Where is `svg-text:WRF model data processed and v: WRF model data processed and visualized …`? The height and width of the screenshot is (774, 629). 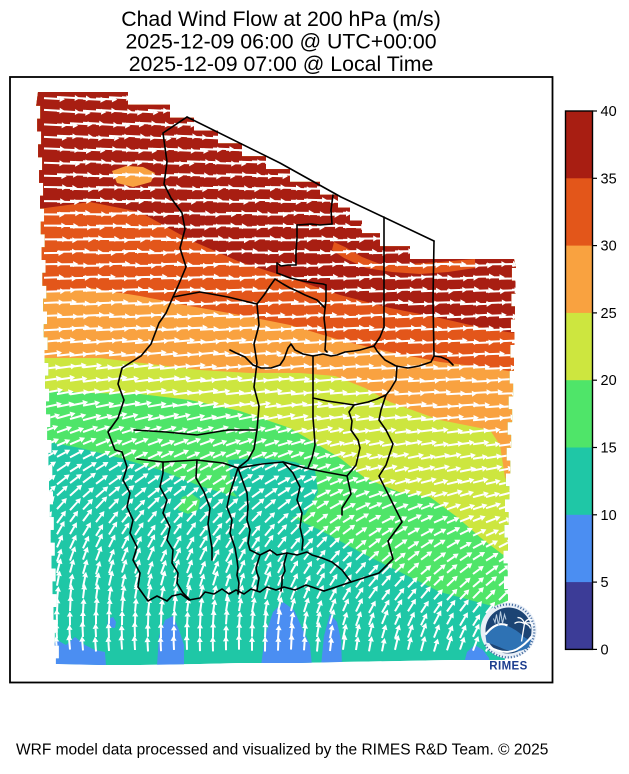
svg-text:WRF model data processed and v: WRF model data processed and visualized … is located at coordinates (282, 750).